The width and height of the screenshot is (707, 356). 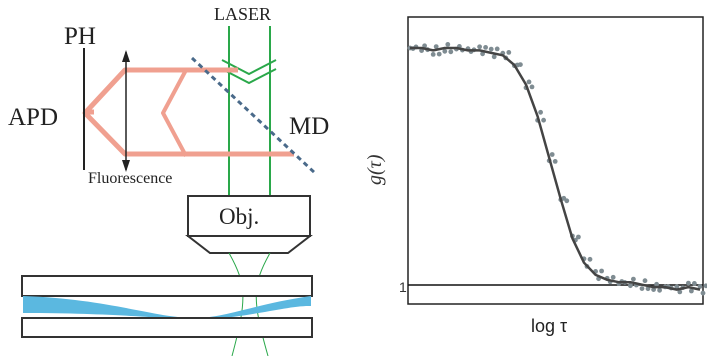 I want to click on arrow-up-icon, so click(x=126, y=56).